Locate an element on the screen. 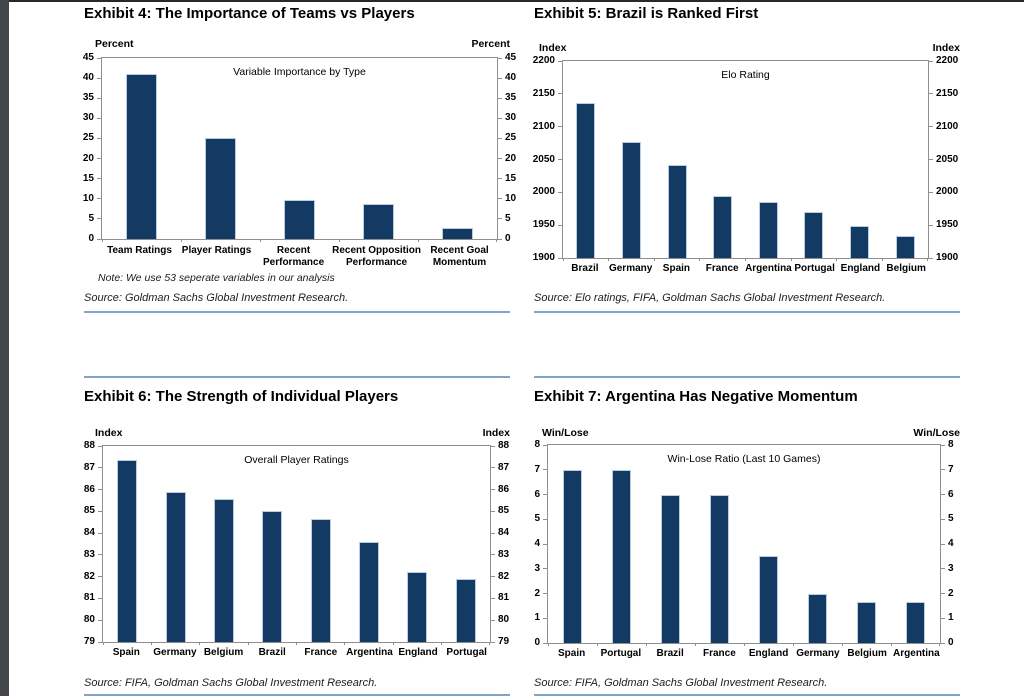  category-text: Brazil is located at coordinates (670, 653).